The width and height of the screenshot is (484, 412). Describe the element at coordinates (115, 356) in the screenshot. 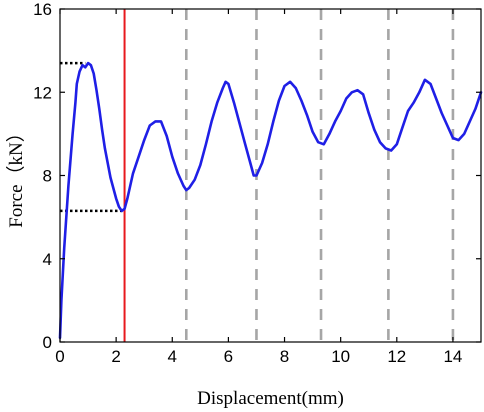

I see `x-tick-label-2: 2` at that location.